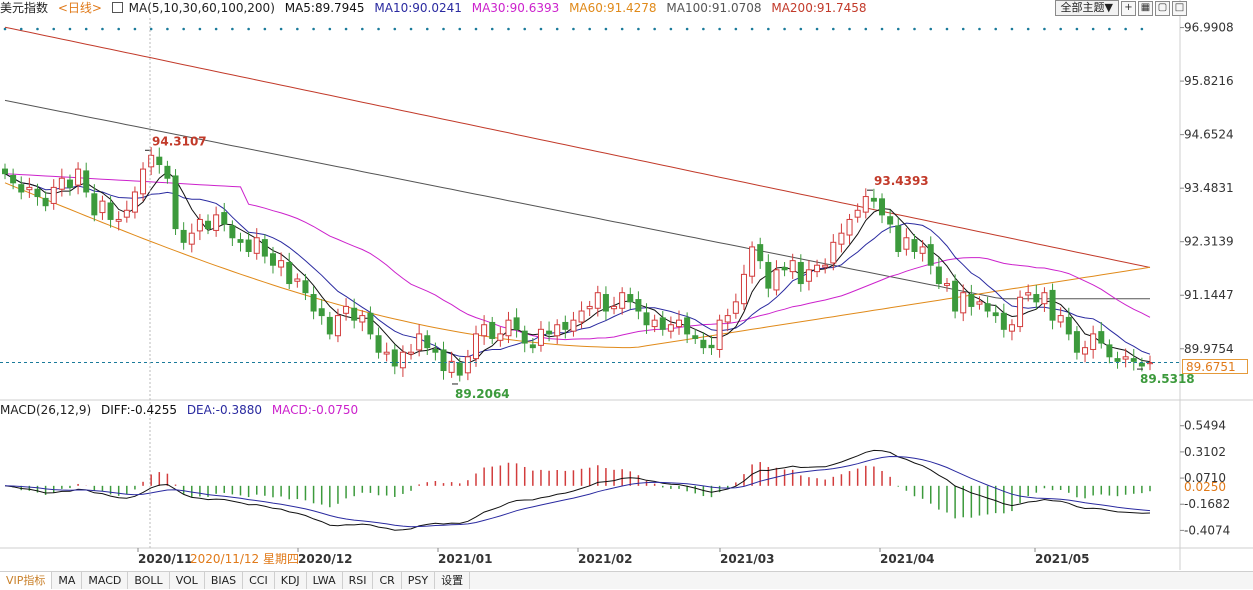 The height and width of the screenshot is (590, 1253). Describe the element at coordinates (1209, 349) in the screenshot. I see `y-tick-label: 89.9754` at that location.